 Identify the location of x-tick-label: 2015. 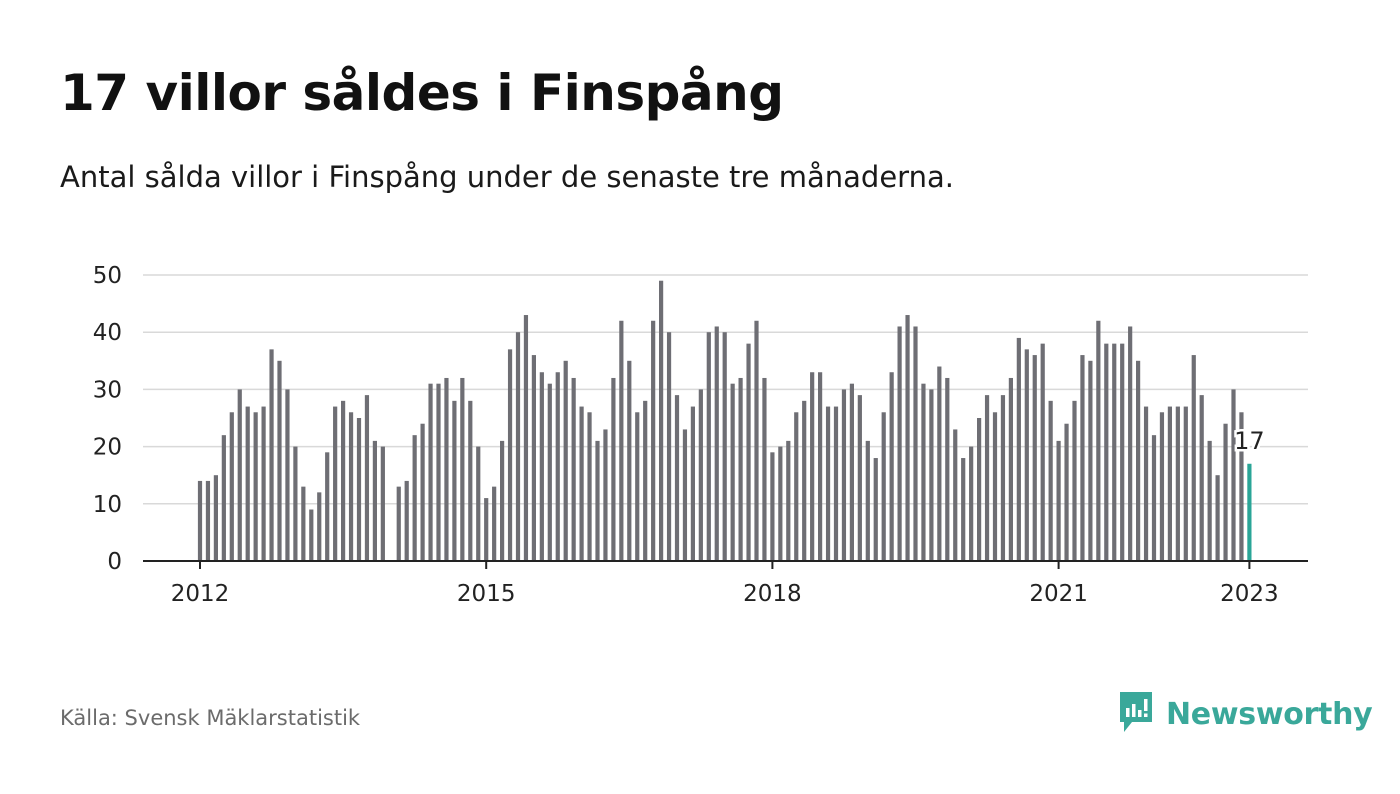
(486, 594).